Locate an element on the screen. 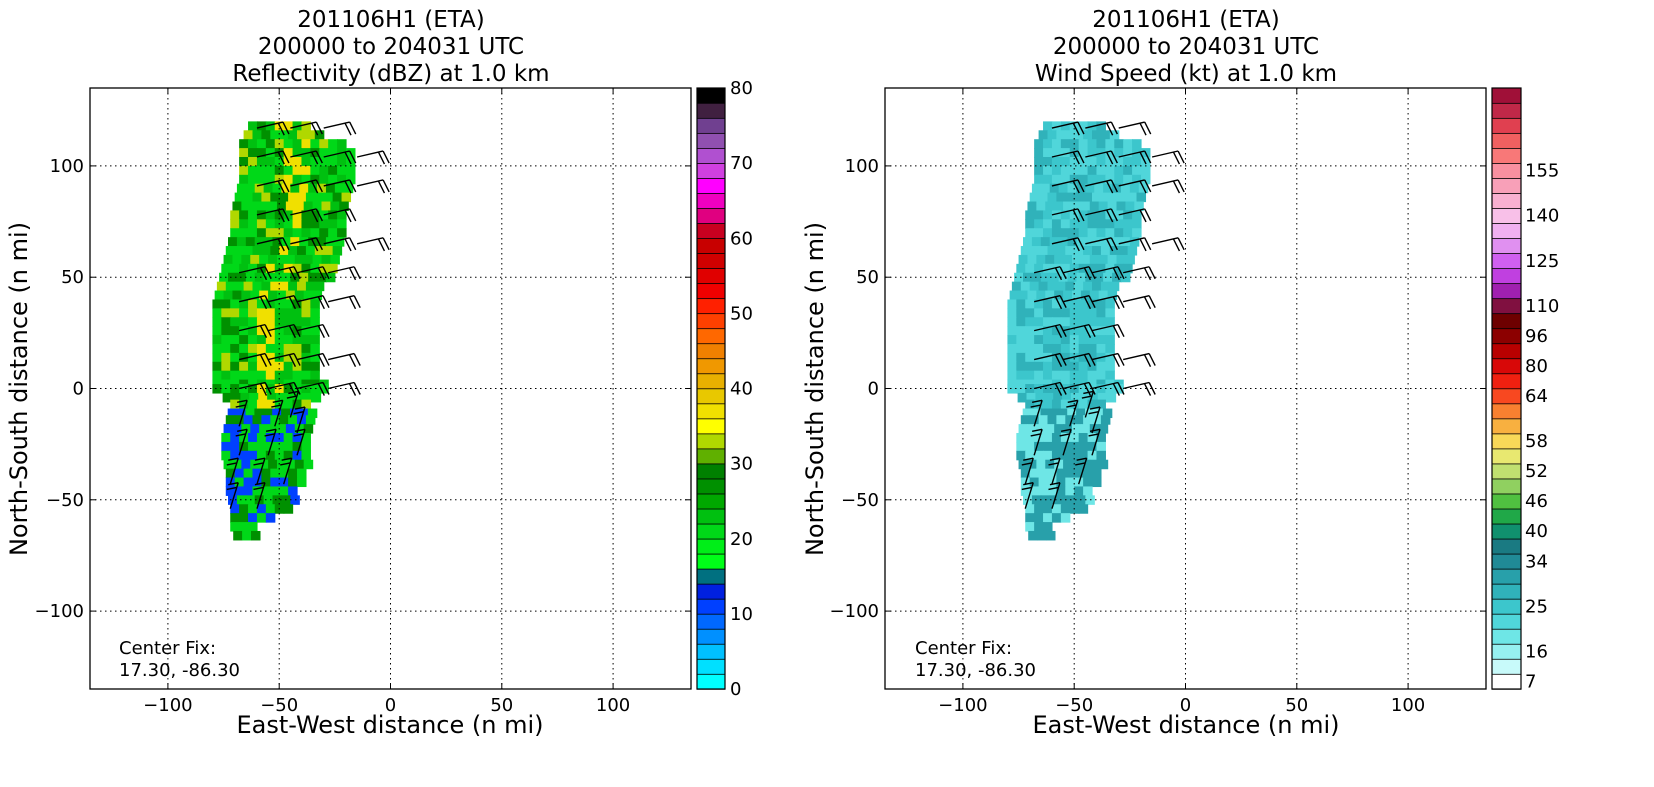 Image resolution: width=1654 pixels, height=787 pixels. wind-barbs is located at coordinates (1103, 315).